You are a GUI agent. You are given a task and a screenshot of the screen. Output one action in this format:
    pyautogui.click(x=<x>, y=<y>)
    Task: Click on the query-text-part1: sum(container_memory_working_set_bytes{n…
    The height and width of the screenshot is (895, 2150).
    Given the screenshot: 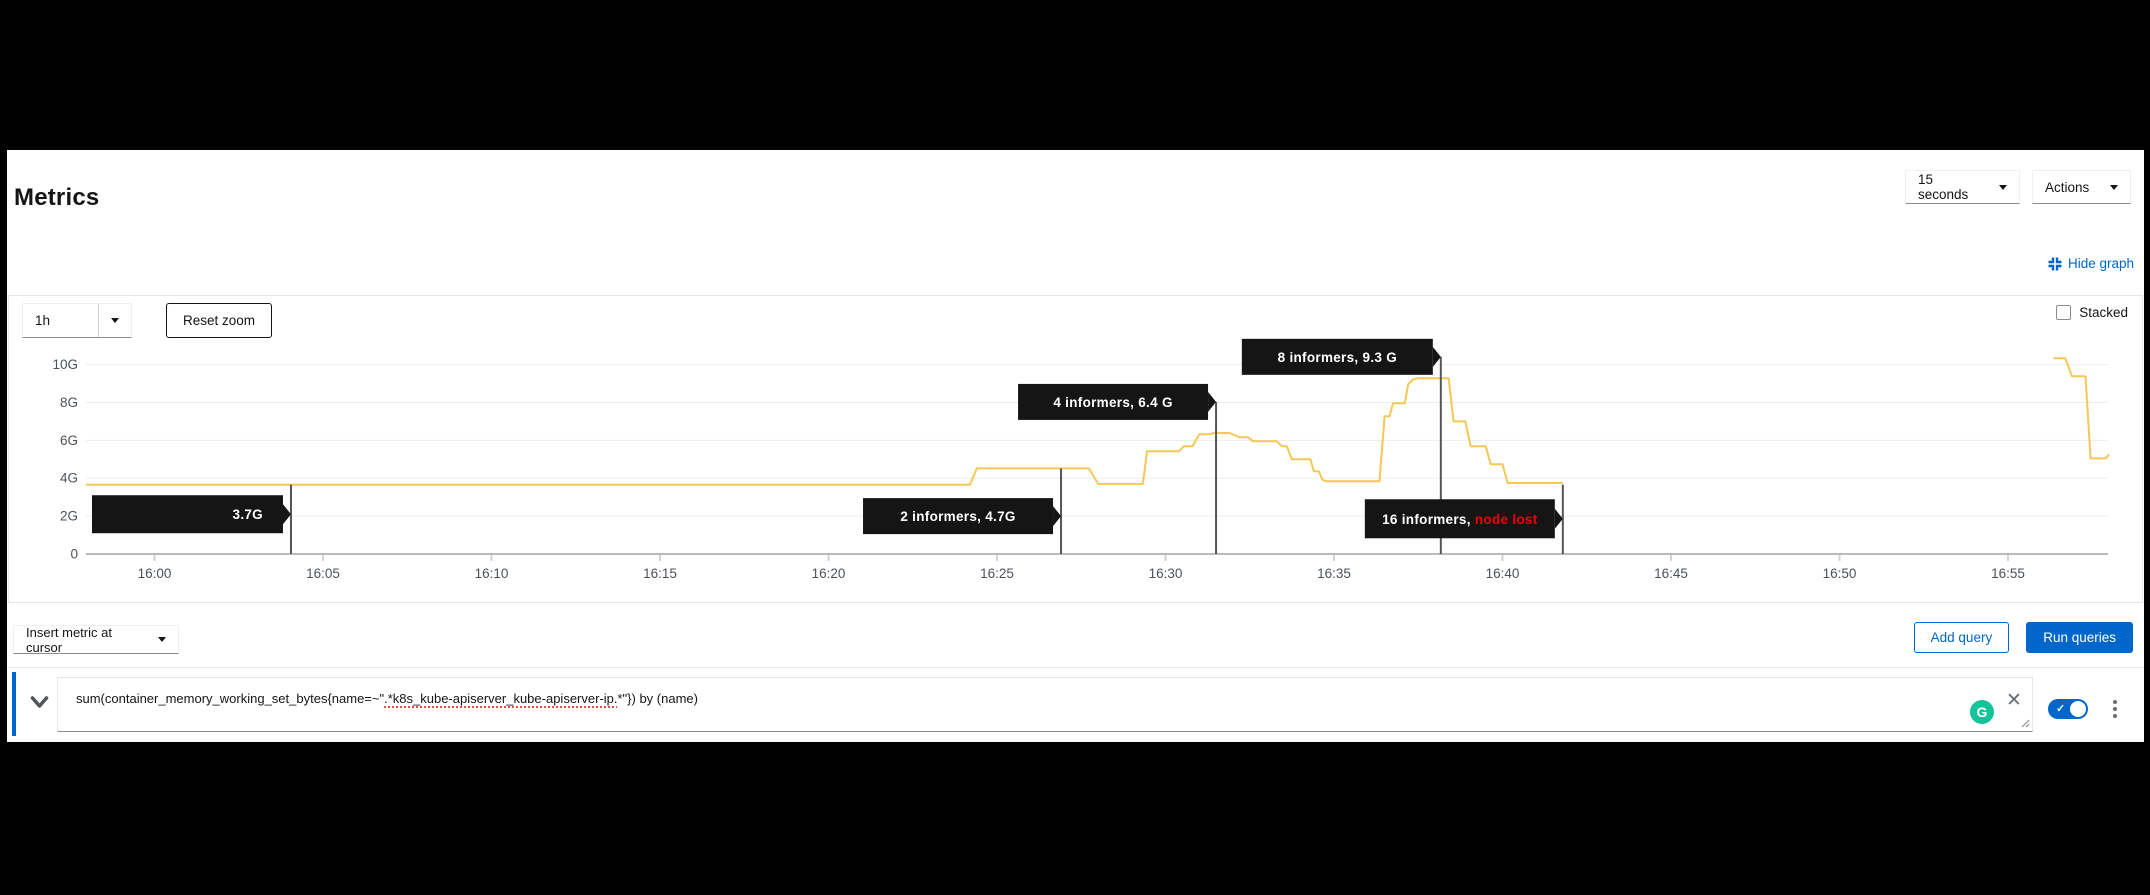 What is the action you would take?
    pyautogui.click(x=230, y=698)
    